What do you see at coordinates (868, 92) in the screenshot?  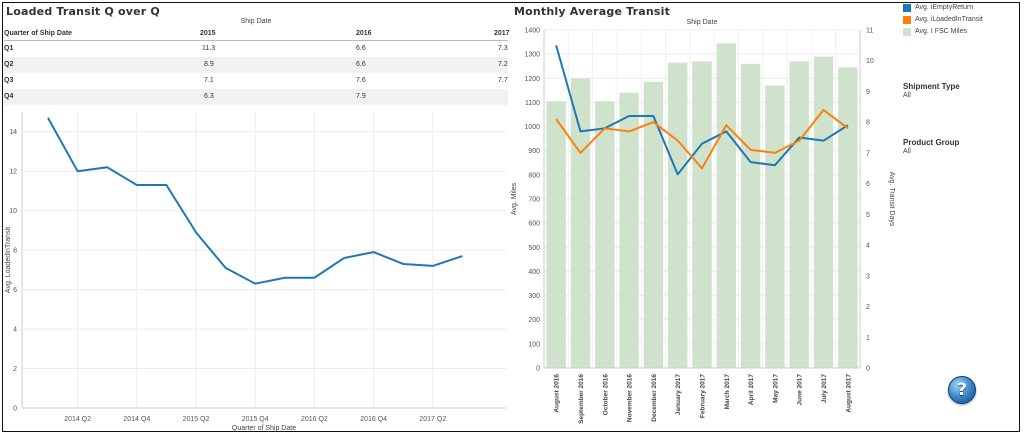 I see `y2-tick-label: 9` at bounding box center [868, 92].